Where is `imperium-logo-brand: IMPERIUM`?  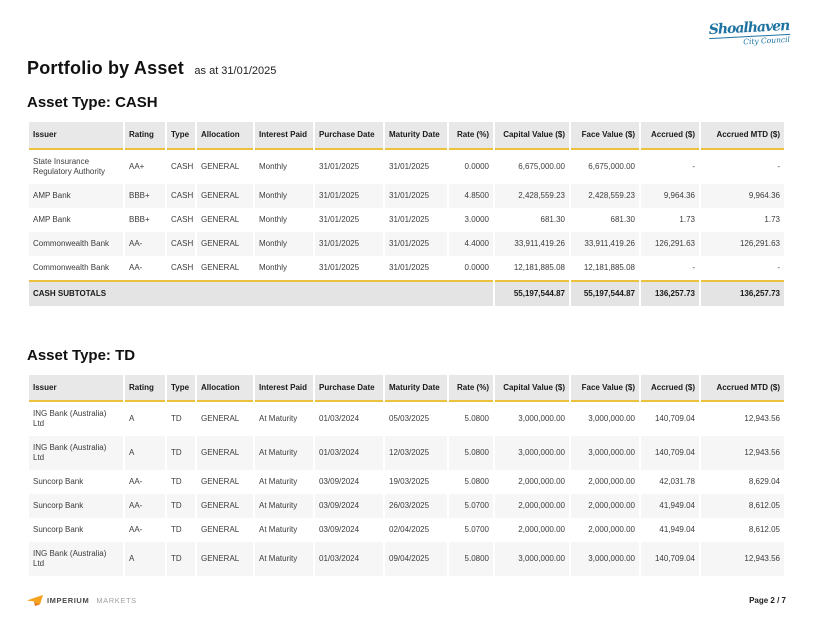
imperium-logo-brand: IMPERIUM is located at coordinates (68, 600).